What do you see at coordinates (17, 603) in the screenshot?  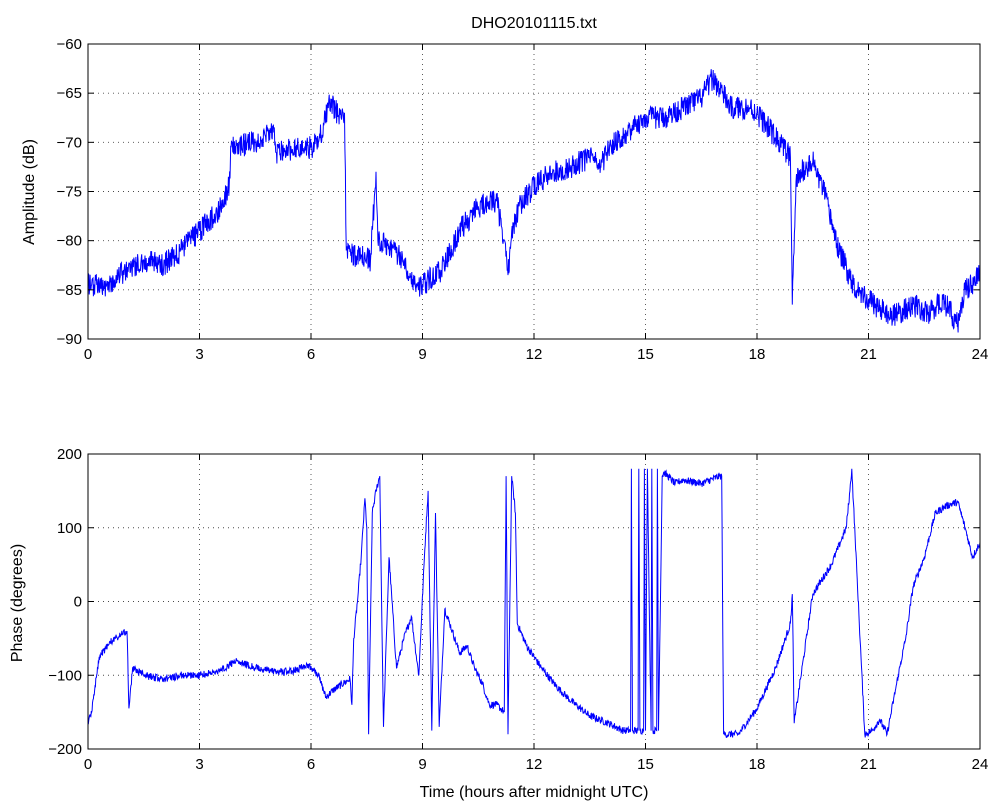 I see `phase-ylabel: Phase (degrees)` at bounding box center [17, 603].